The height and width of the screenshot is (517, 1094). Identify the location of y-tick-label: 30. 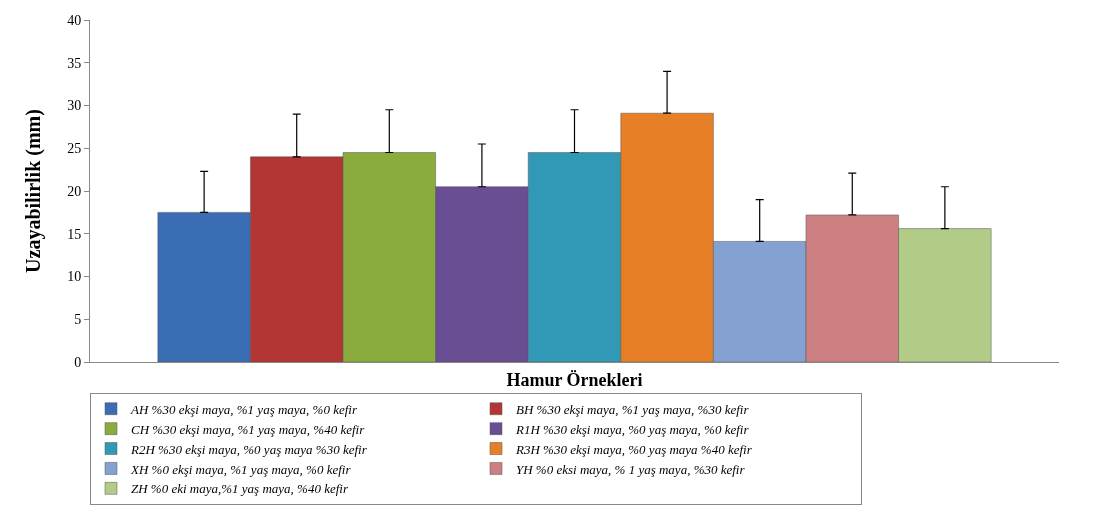
(74, 106).